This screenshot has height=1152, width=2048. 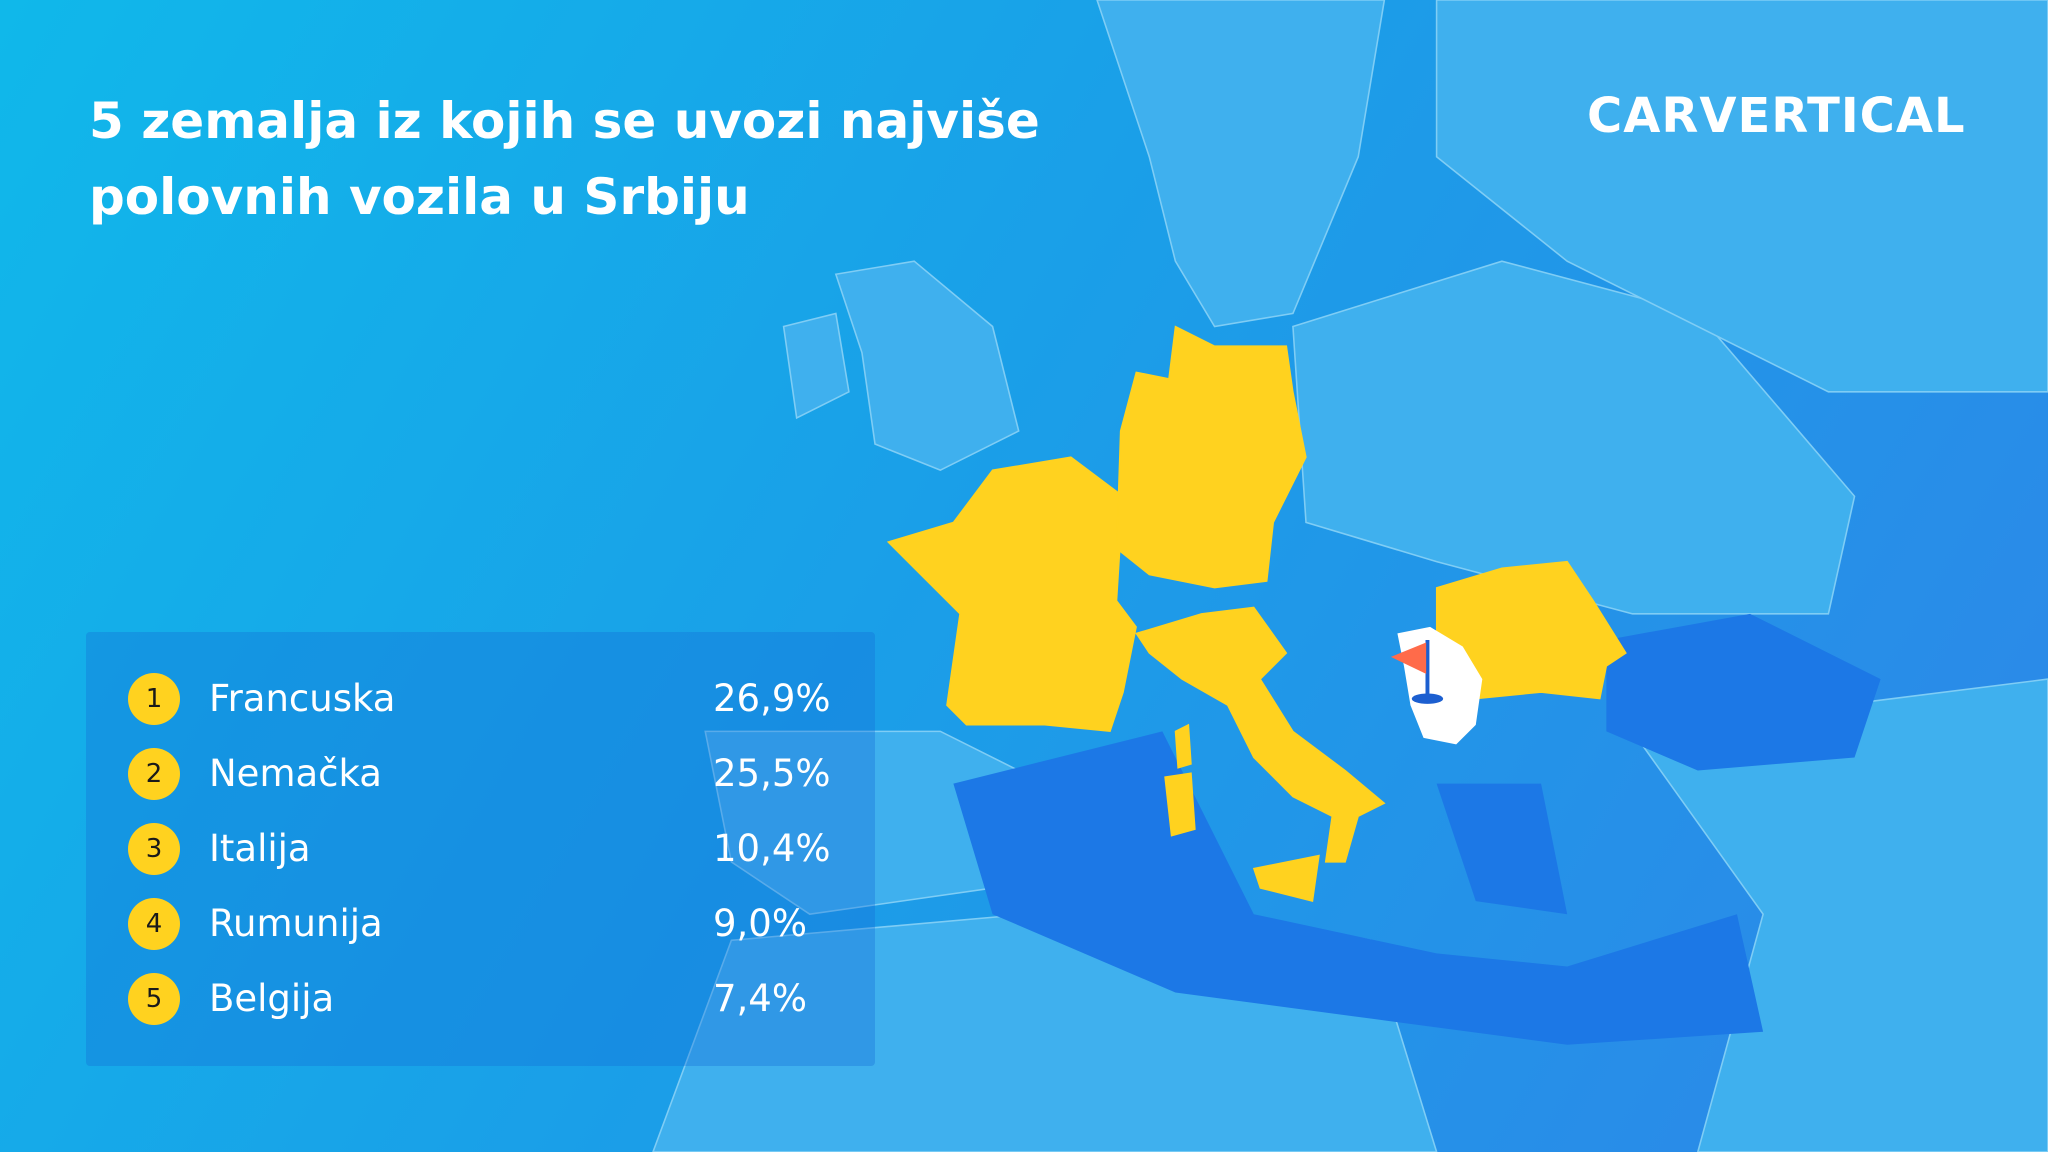 I want to click on share-value: 25,5%, so click(x=772, y=773).